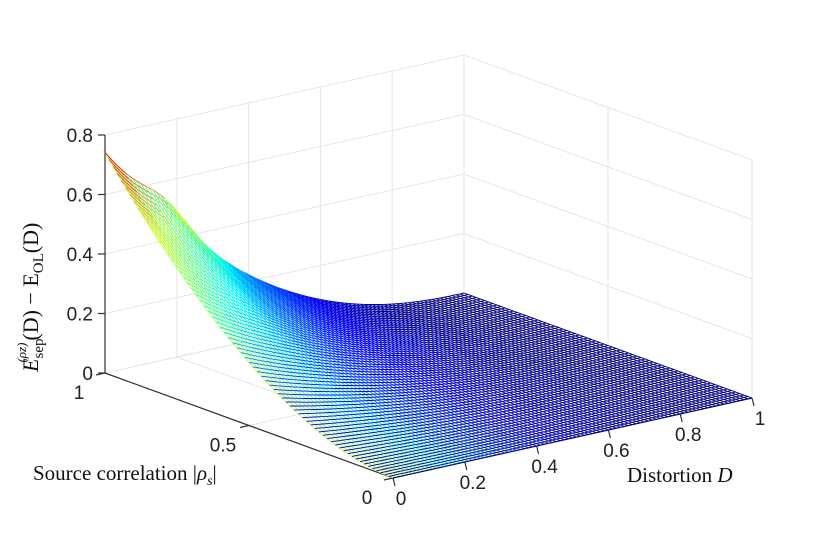 The image size is (830, 534). What do you see at coordinates (125, 475) in the screenshot?
I see `y-axis-label: Source correlation |ρs|` at bounding box center [125, 475].